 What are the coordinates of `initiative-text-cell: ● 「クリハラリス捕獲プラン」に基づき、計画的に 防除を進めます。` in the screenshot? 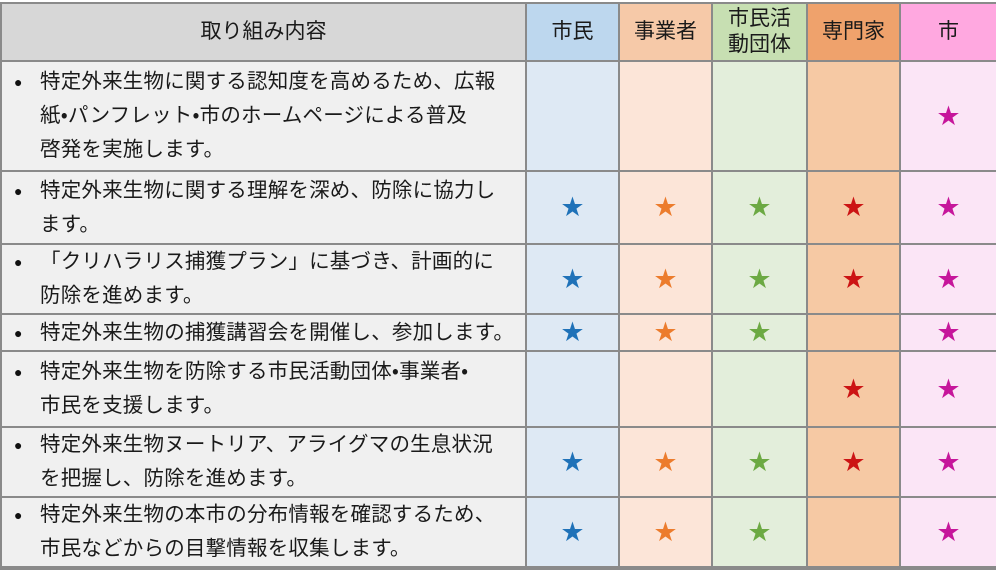 It's located at (263, 279).